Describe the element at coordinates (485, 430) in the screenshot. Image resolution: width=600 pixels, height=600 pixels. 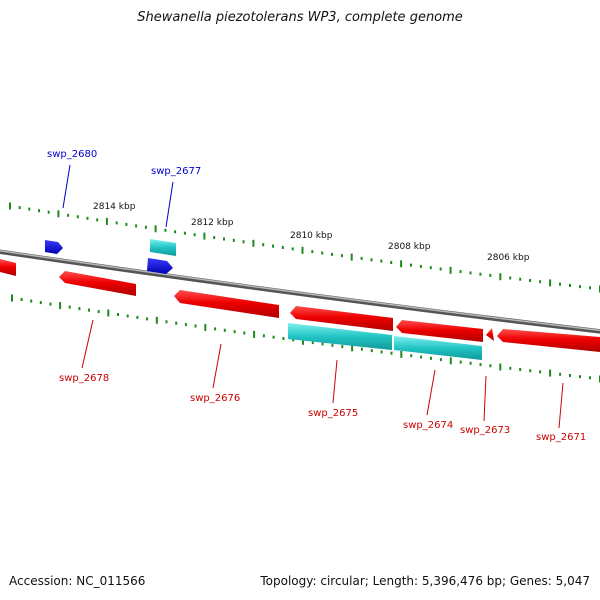
I see `gene-label-swp-2673: swp_2673` at that location.